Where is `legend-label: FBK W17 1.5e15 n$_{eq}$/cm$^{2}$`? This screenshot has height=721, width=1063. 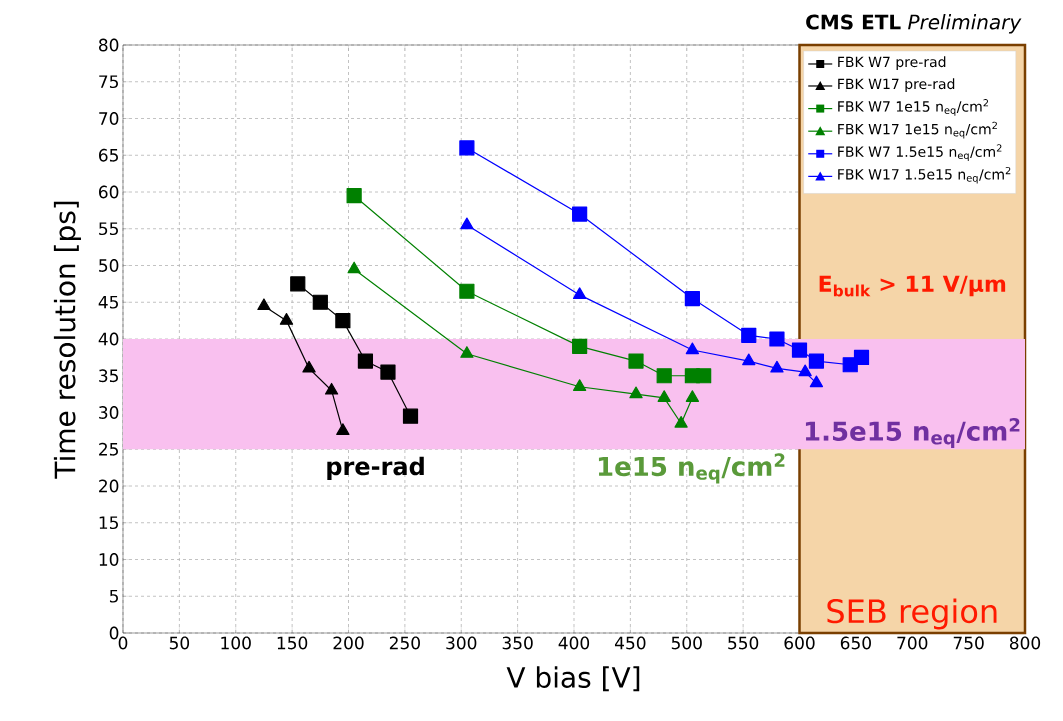
legend-label: FBK W17 1.5e15 n$_{eq}$/cm$^{2}$ is located at coordinates (924, 175).